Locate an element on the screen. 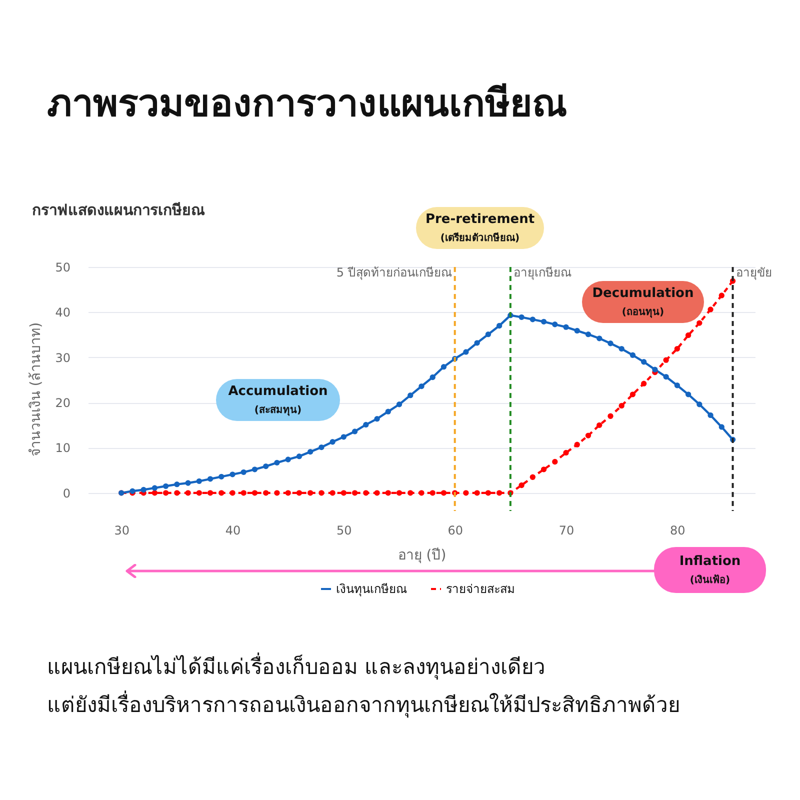 The image size is (800, 800). x-tick-label: 80 is located at coordinates (678, 531).